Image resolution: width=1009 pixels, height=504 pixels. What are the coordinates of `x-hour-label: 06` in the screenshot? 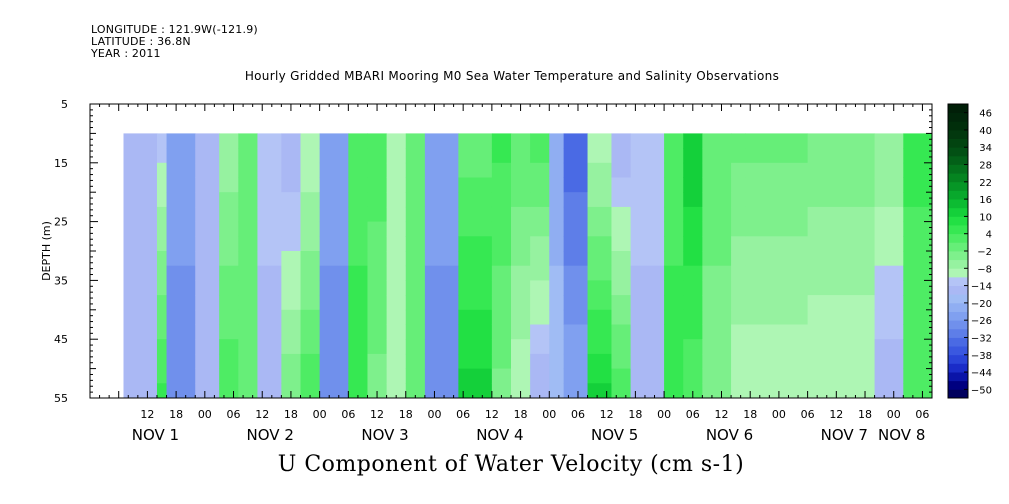 It's located at (922, 414).